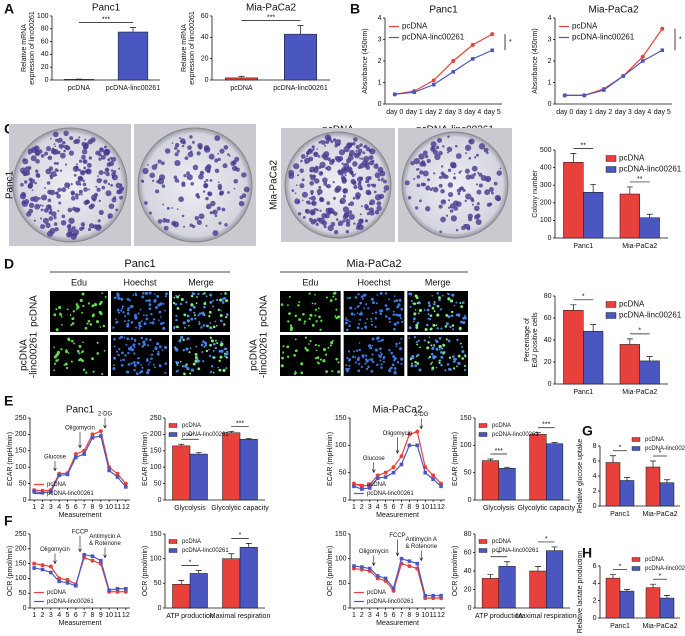  I want to click on y-tick-label: 1, so click(550, 82).